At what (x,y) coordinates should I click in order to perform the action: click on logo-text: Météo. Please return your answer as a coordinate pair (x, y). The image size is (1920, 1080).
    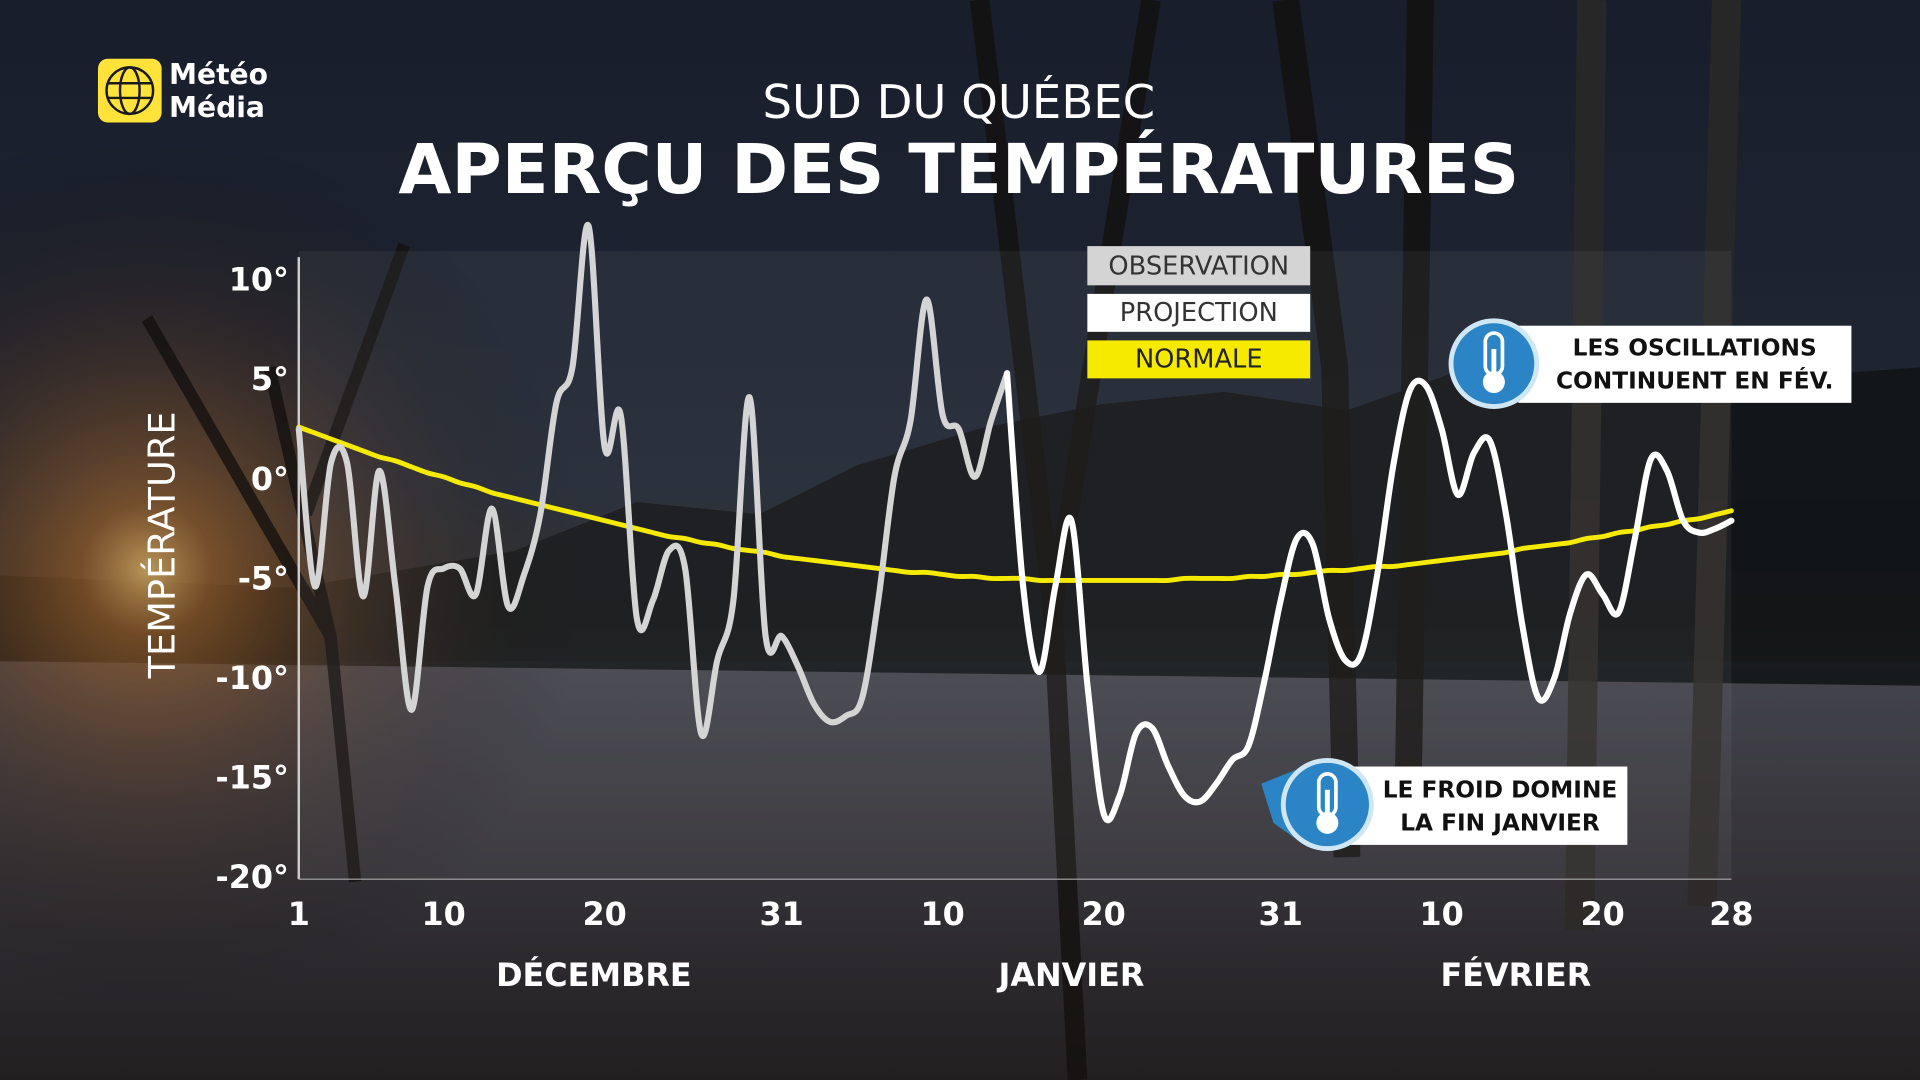
    Looking at the image, I should click on (218, 74).